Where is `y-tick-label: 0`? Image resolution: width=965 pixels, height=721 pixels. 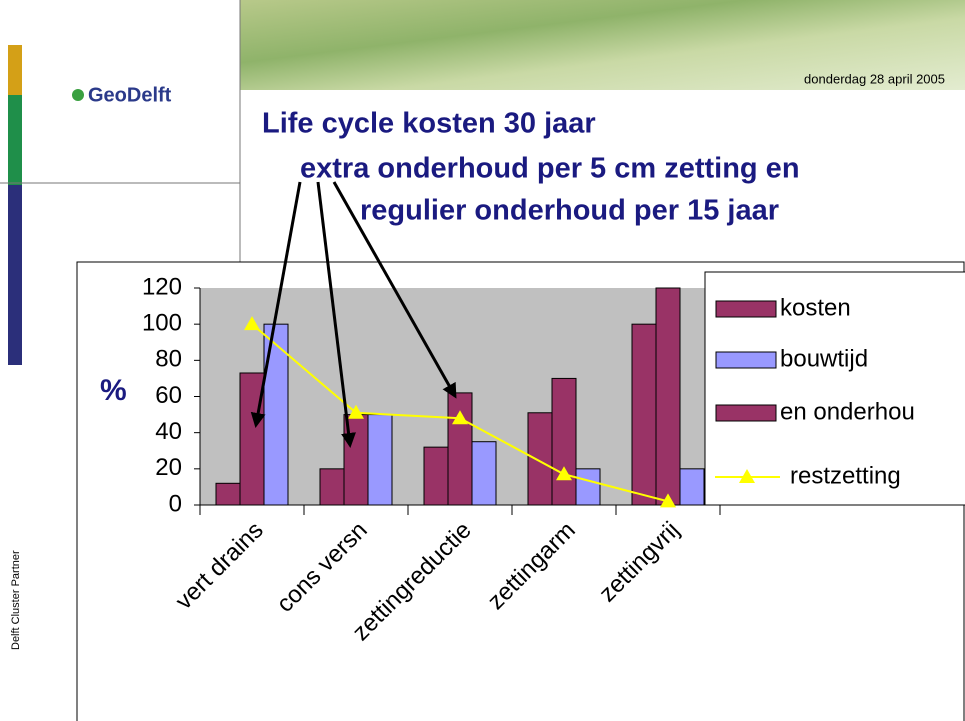 y-tick-label: 0 is located at coordinates (175, 503).